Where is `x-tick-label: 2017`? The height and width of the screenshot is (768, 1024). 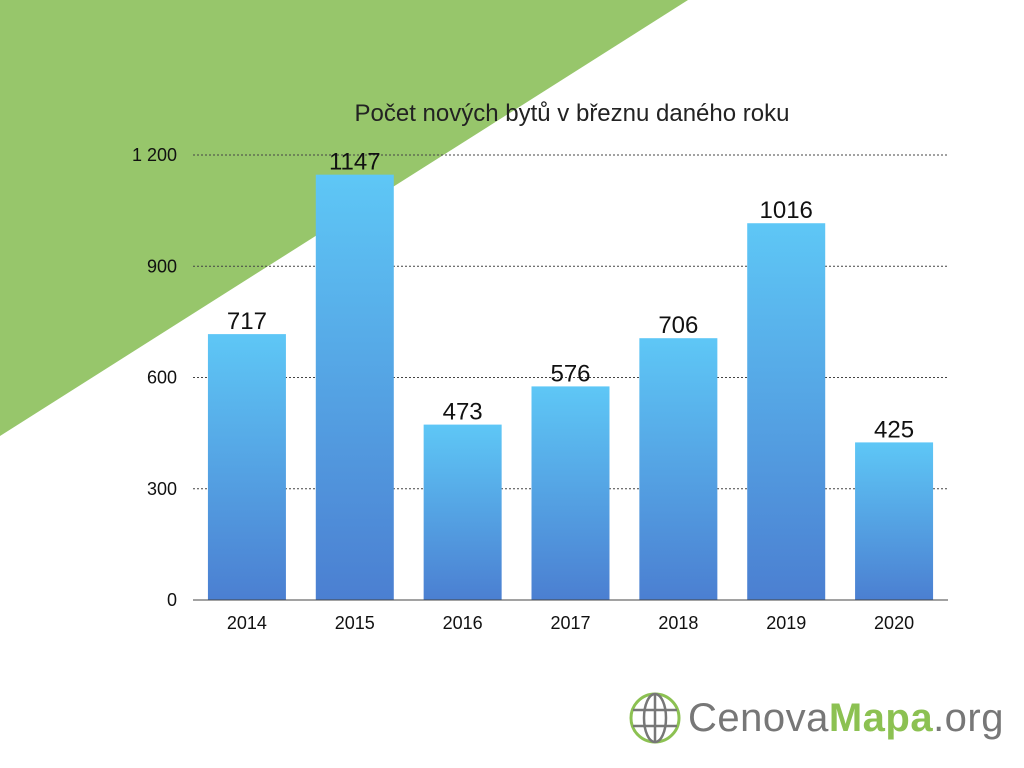 x-tick-label: 2017 is located at coordinates (570, 623).